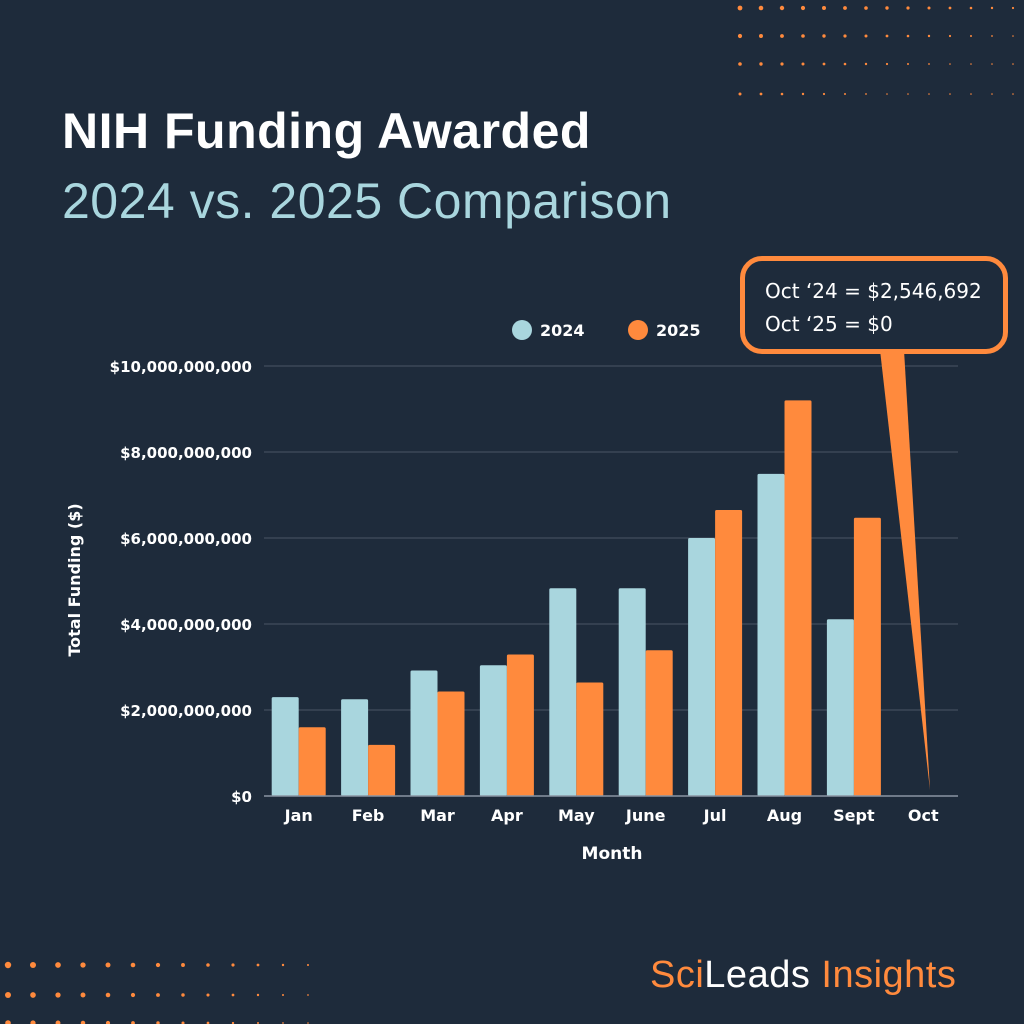  Describe the element at coordinates (873, 291) in the screenshot. I see `callout-line-2024: Oct ‘24 = $2,546,692` at that location.